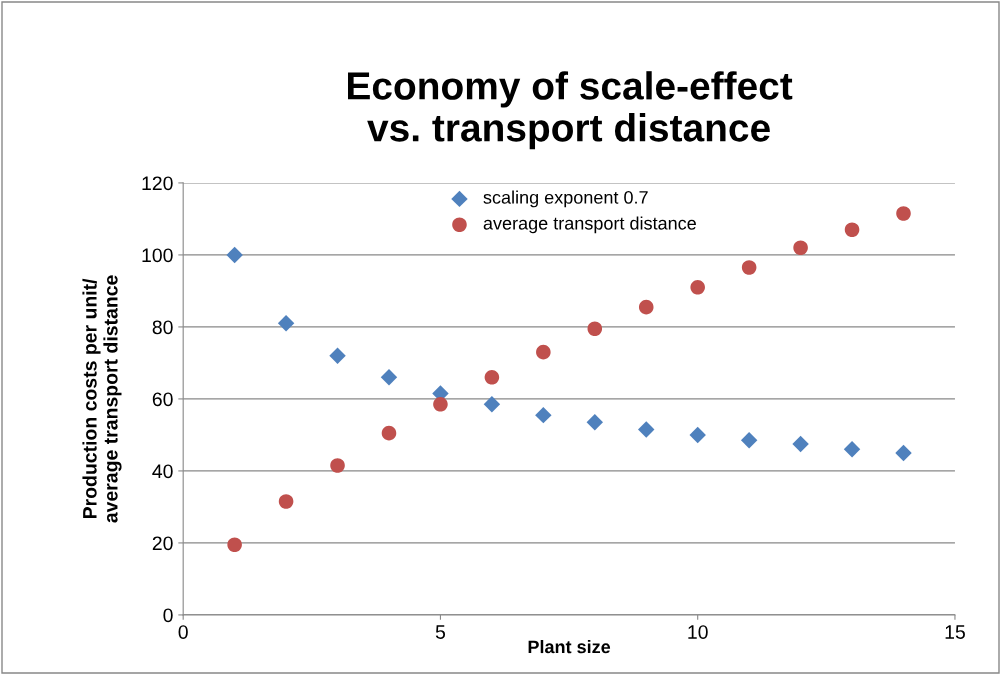 This screenshot has height=675, width=1001. I want to click on y-tick-label: 40, so click(162, 471).